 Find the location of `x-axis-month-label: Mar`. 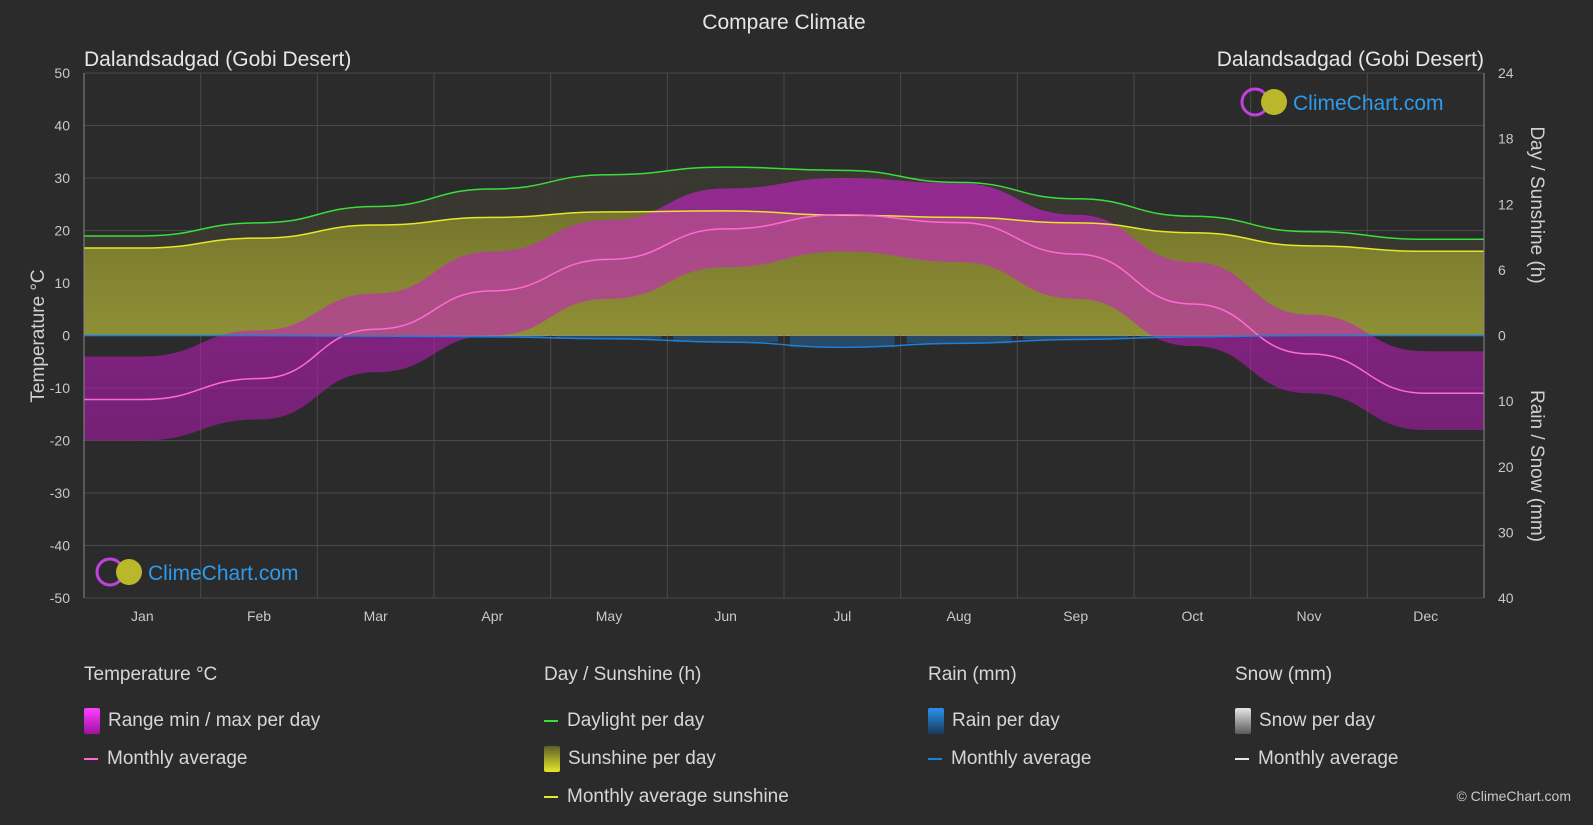

x-axis-month-label: Mar is located at coordinates (376, 616).